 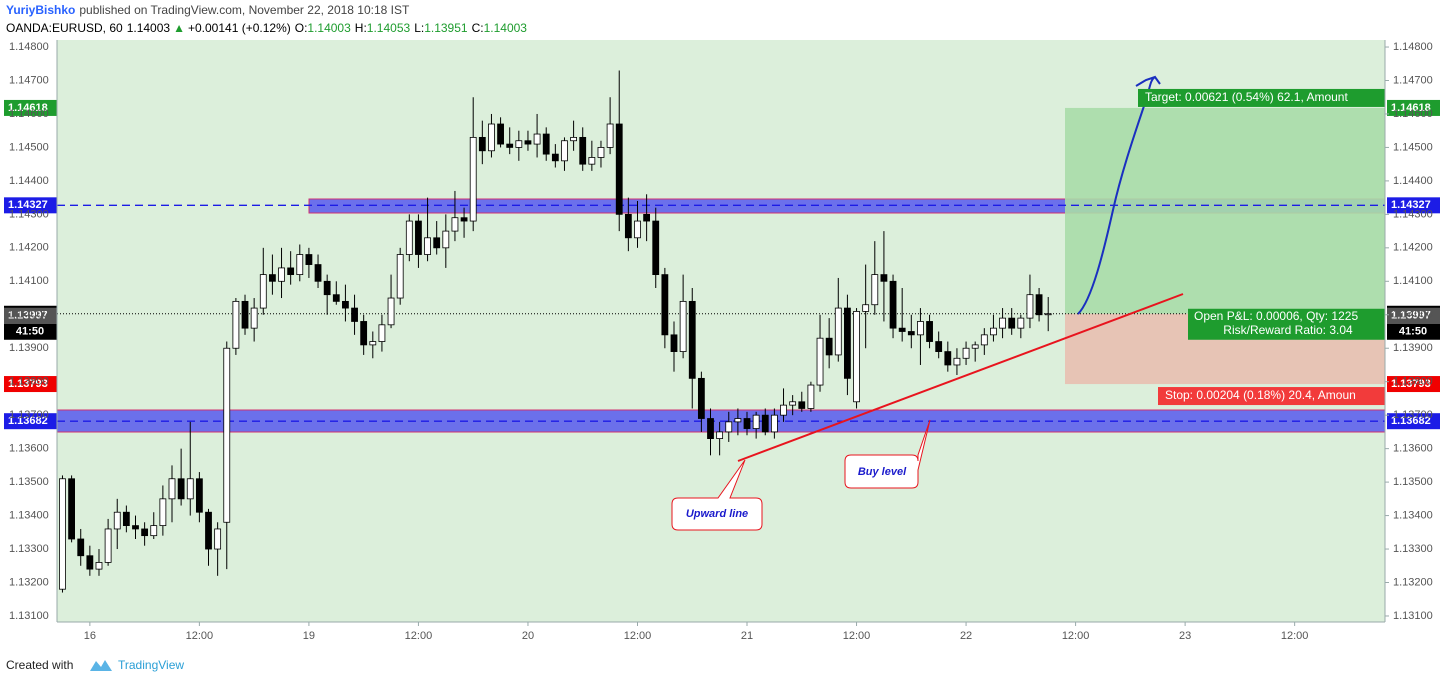 What do you see at coordinates (857, 636) in the screenshot?
I see `x-tick-label: 12:00` at bounding box center [857, 636].